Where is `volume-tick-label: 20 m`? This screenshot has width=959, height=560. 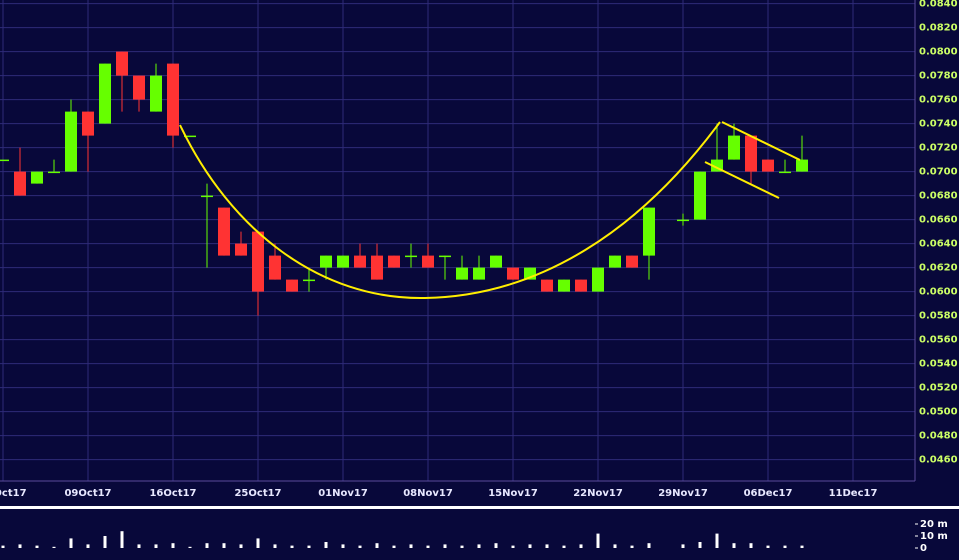
volume-tick-label: 20 m is located at coordinates (934, 524).